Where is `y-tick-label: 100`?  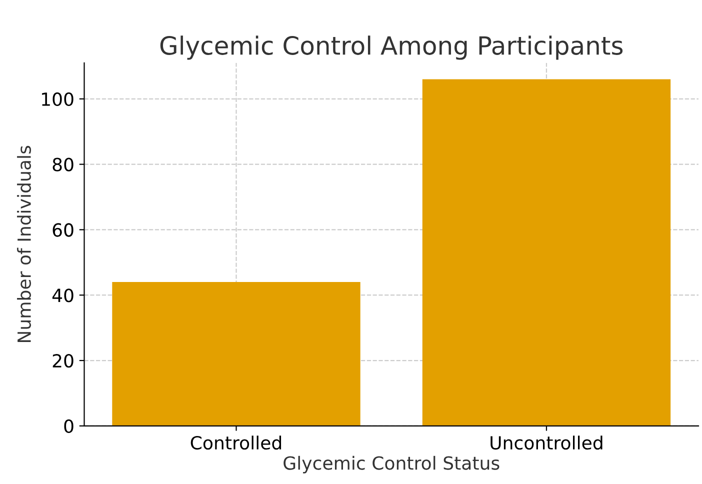
y-tick-label: 100 is located at coordinates (58, 99).